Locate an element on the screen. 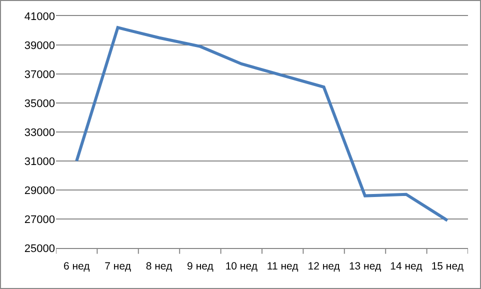  x-tick-label: 11 нед is located at coordinates (282, 266).